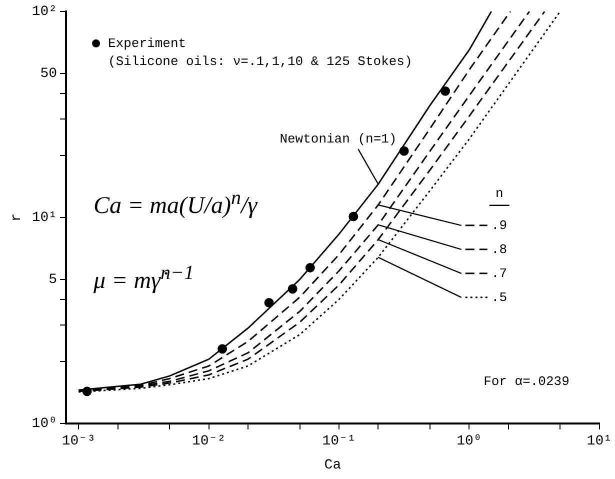 This screenshot has height=479, width=615. Describe the element at coordinates (527, 381) in the screenshot. I see `annotation: For α=.0239` at that location.